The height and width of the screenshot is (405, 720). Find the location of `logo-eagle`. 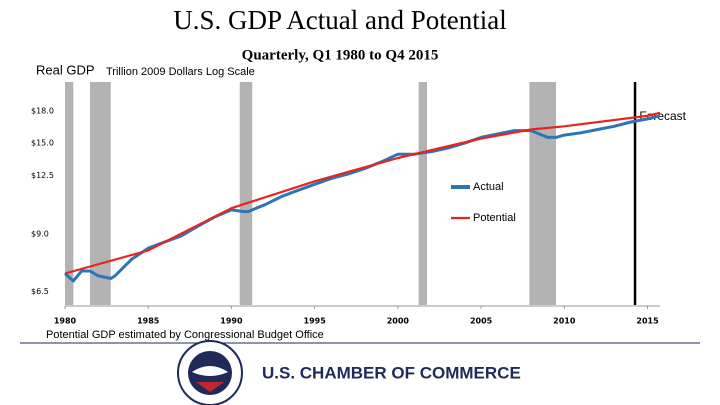

logo-eagle is located at coordinates (210, 371).